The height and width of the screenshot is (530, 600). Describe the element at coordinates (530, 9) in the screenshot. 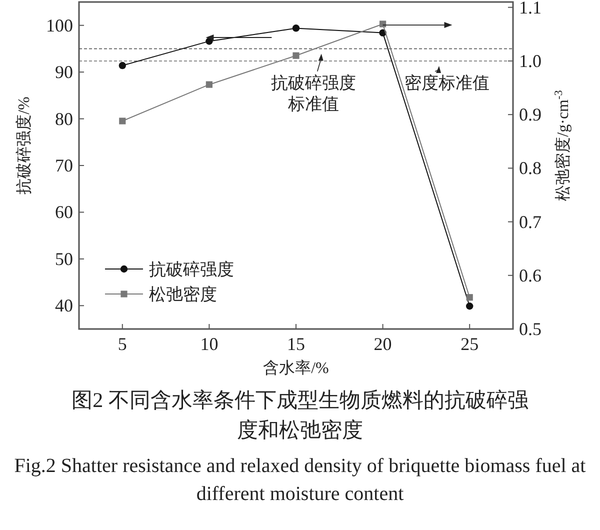

I see `y2-tick-label: 1.1` at that location.